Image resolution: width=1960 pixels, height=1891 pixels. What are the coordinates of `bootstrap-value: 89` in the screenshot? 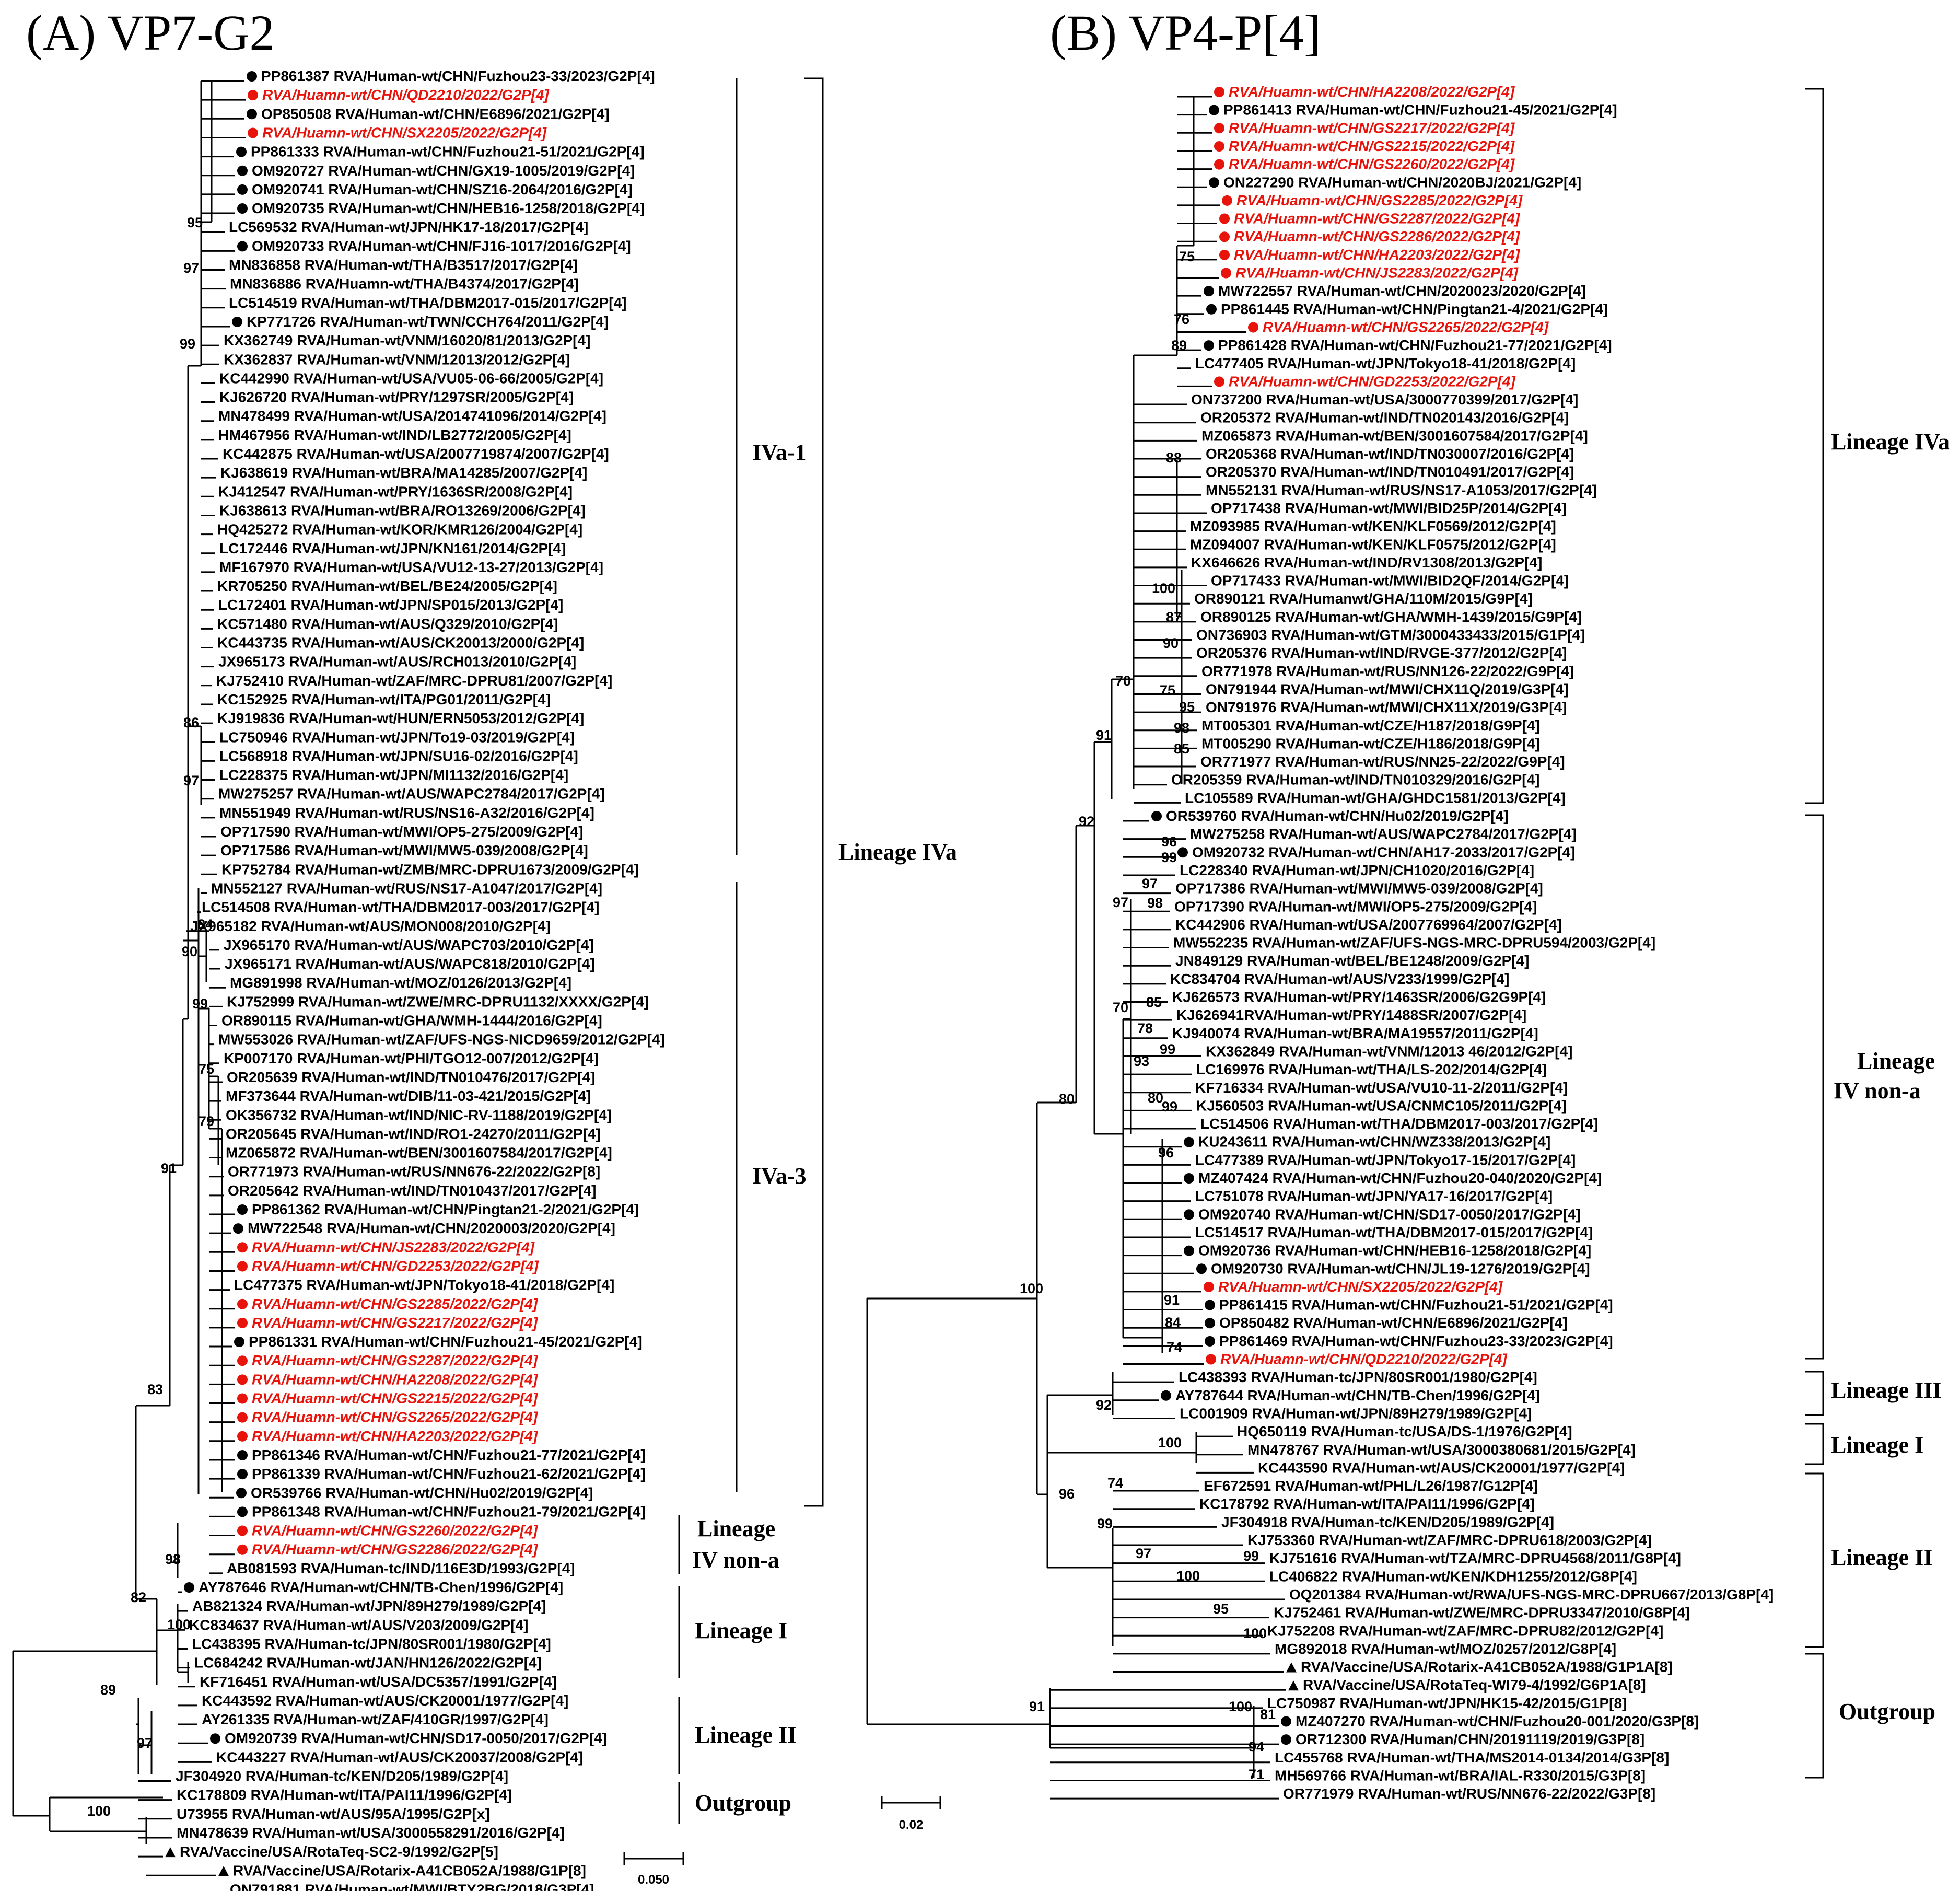 It's located at (108, 1690).